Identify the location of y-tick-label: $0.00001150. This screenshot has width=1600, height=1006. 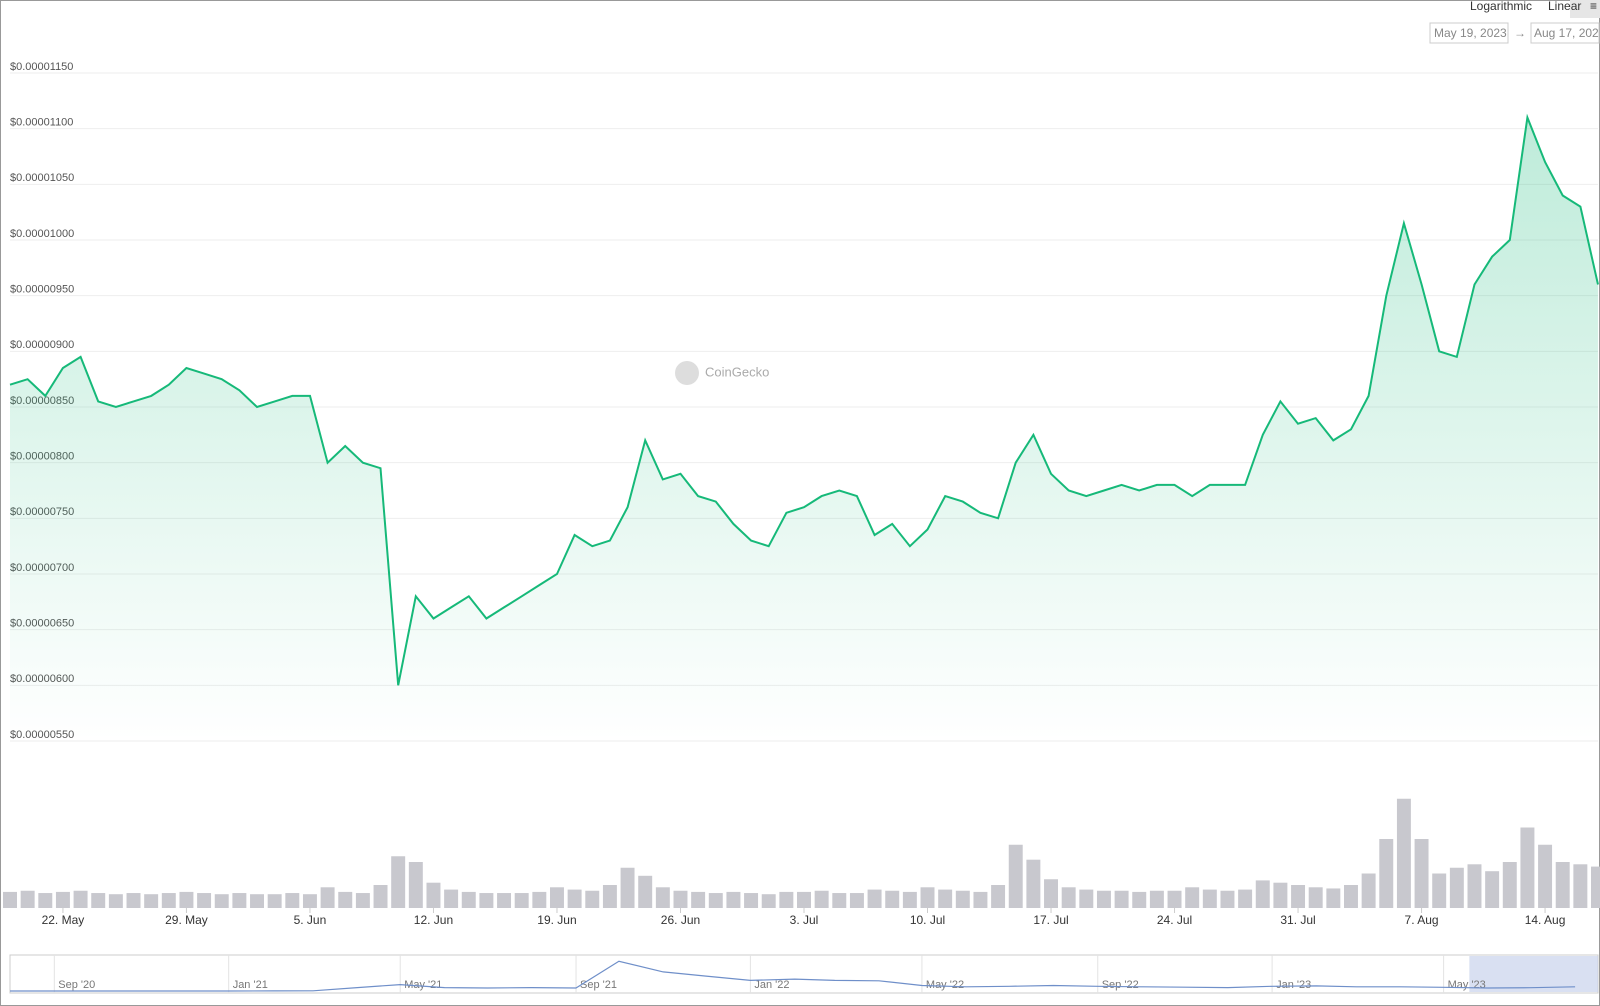
(41, 67).